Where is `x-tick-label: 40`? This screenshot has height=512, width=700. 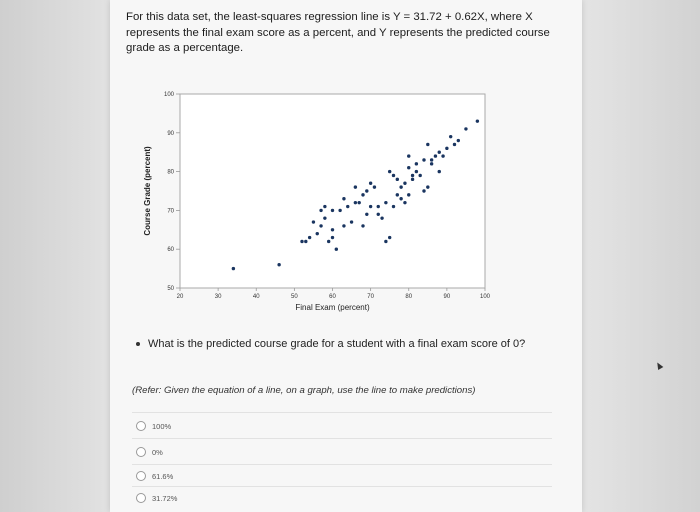
x-tick-label: 40 is located at coordinates (256, 297).